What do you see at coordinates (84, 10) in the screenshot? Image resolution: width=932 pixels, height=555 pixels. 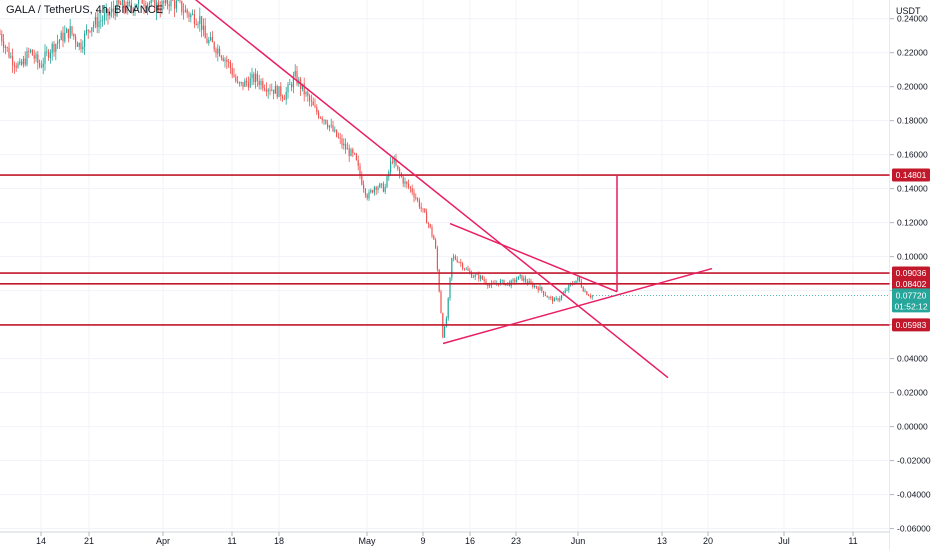 I see `symbol-title: GALA / TetherUS, 4h, BINANCE` at bounding box center [84, 10].